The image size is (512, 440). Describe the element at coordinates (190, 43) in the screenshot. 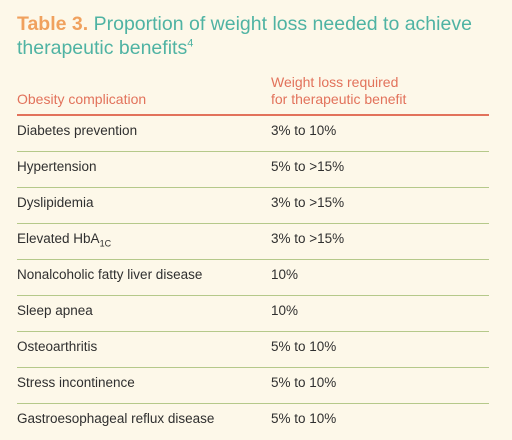

I see `reference-superscript: 4` at that location.